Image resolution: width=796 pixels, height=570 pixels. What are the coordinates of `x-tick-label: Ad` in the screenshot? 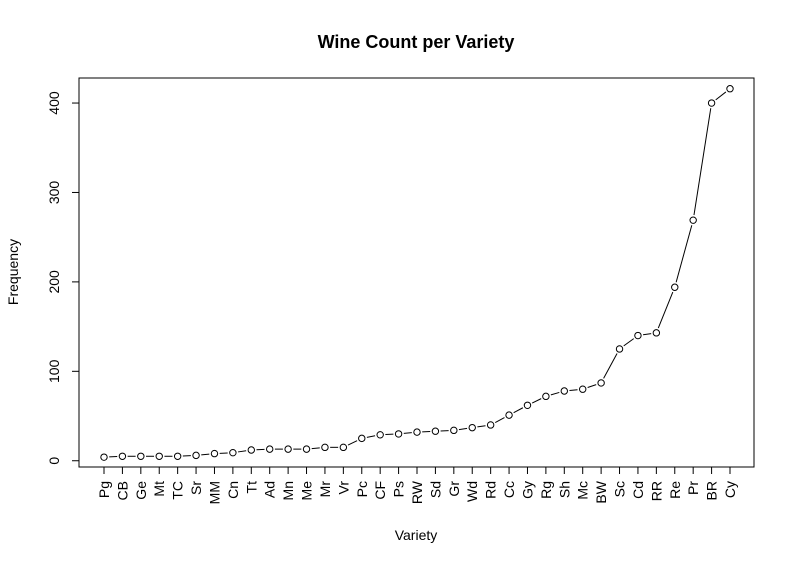 It's located at (270, 489).